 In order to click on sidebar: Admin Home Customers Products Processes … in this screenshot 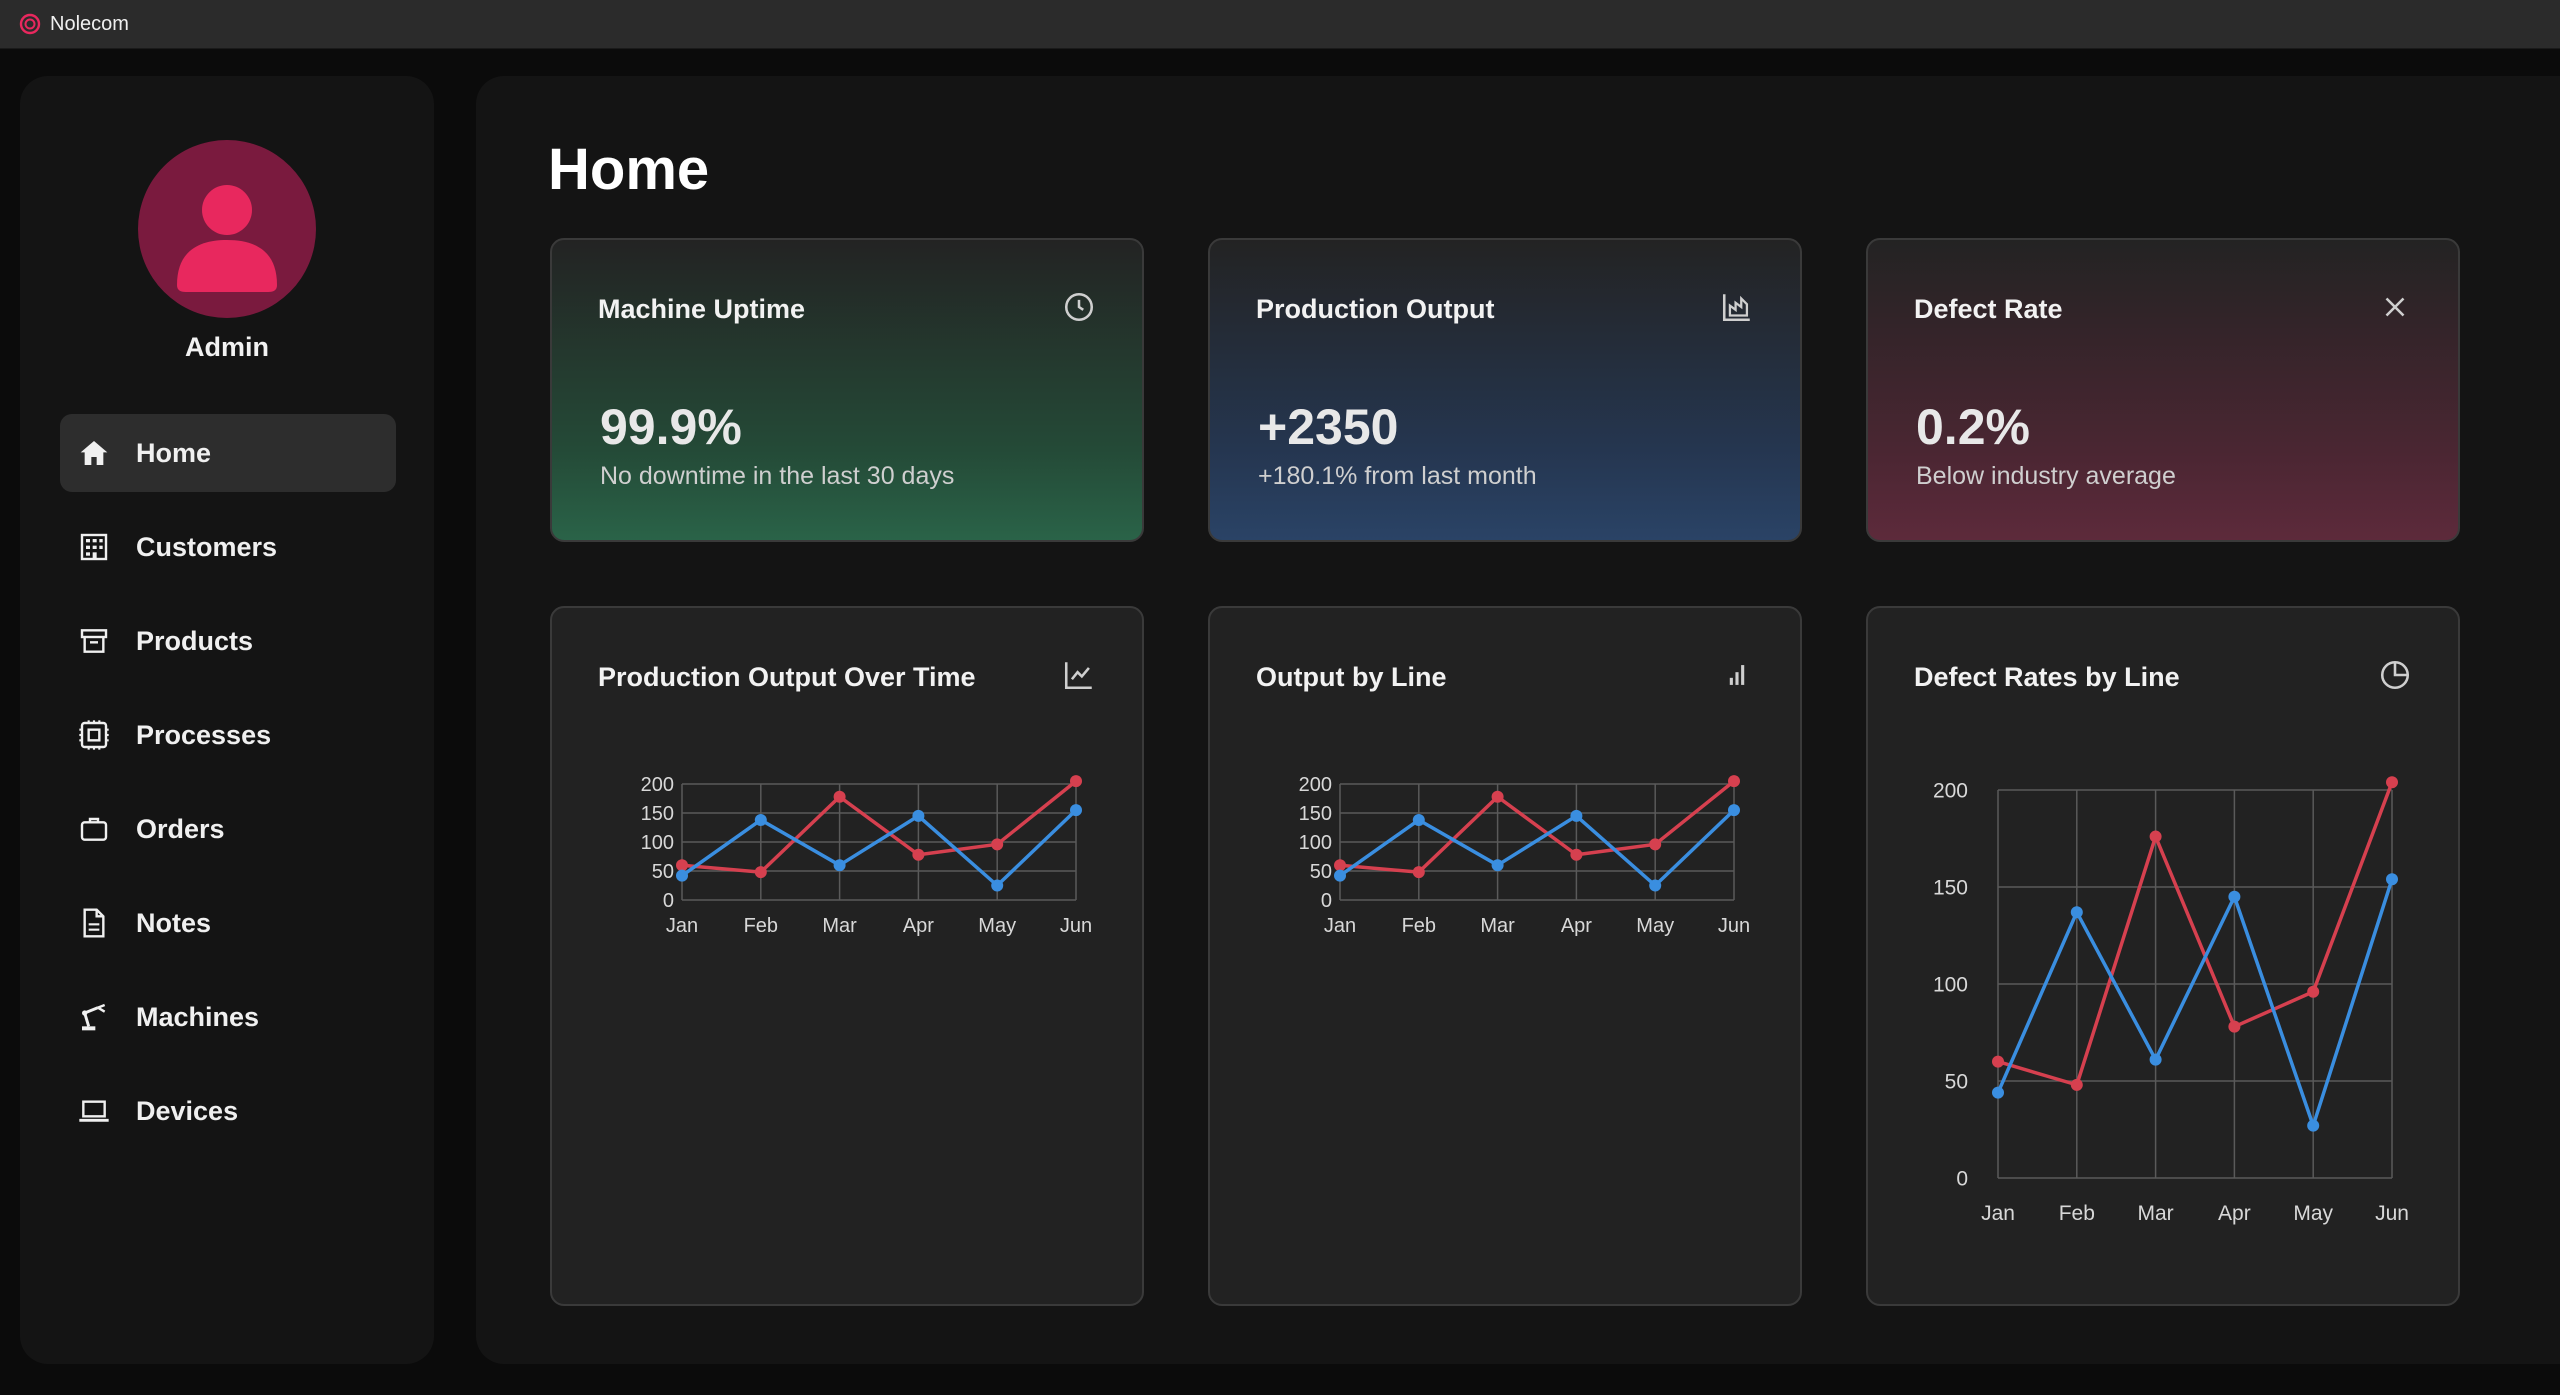, I will do `click(227, 720)`.